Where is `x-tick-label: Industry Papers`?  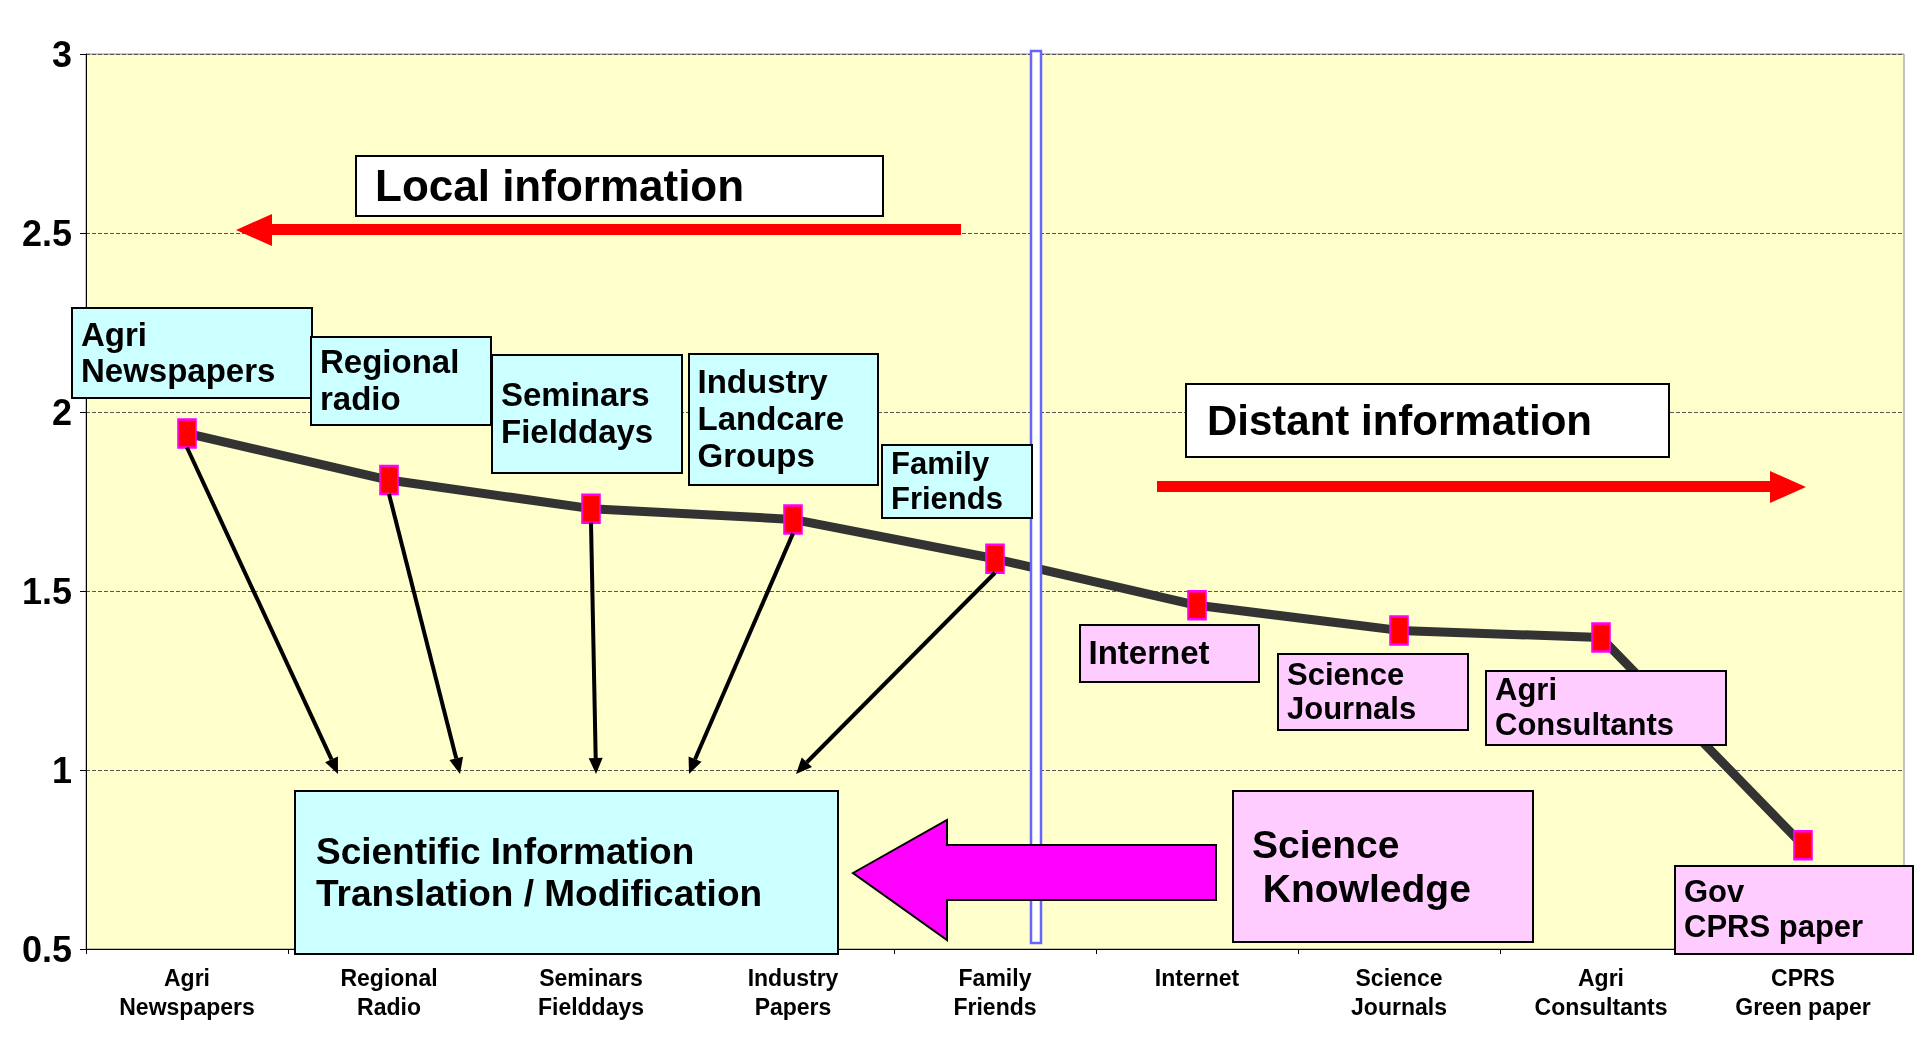
x-tick-label: Industry Papers is located at coordinates (793, 992).